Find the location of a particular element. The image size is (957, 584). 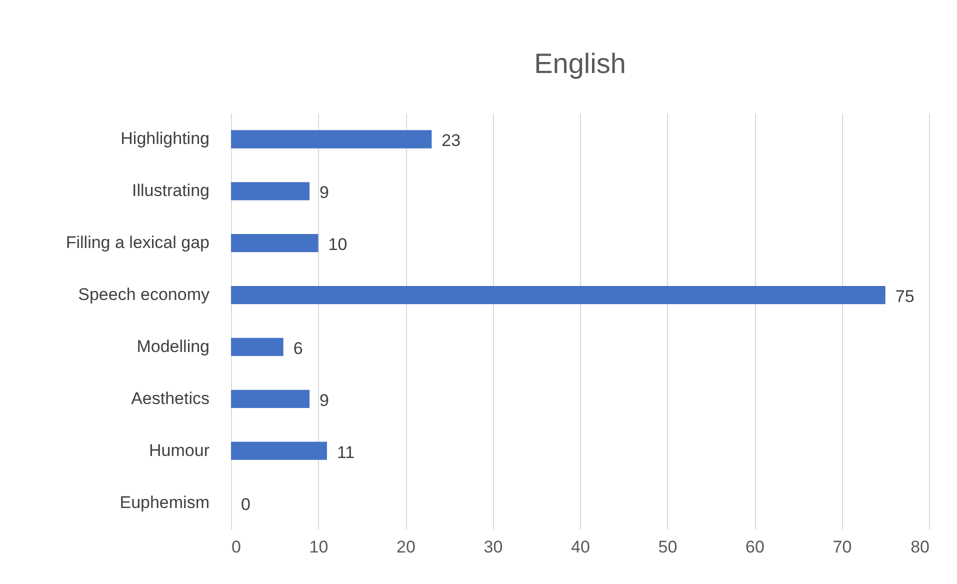

data-label: 75 is located at coordinates (904, 296).